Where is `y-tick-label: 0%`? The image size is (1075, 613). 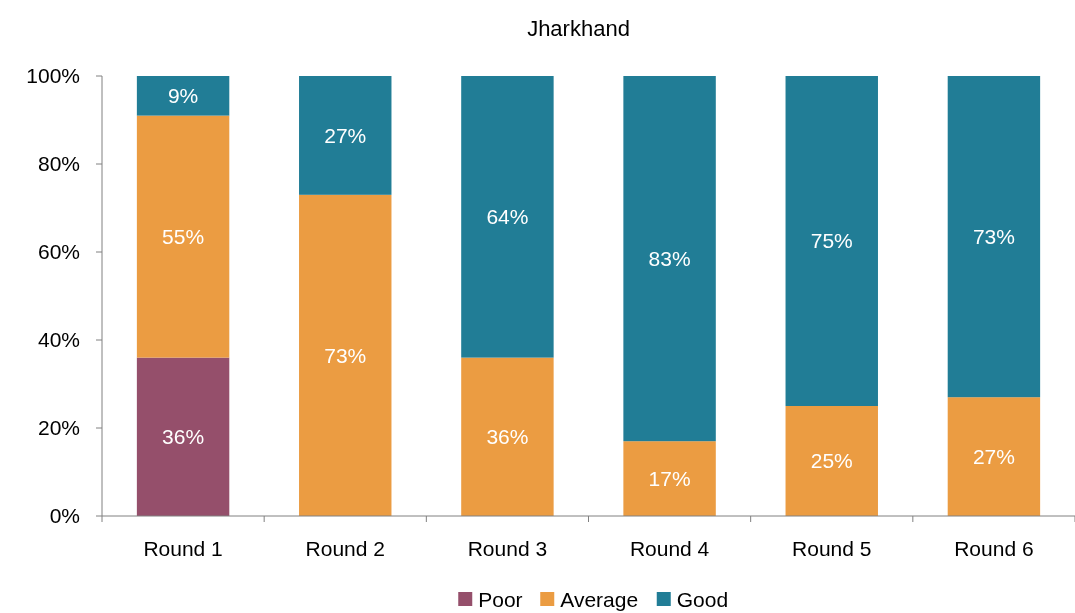 y-tick-label: 0% is located at coordinates (64, 516).